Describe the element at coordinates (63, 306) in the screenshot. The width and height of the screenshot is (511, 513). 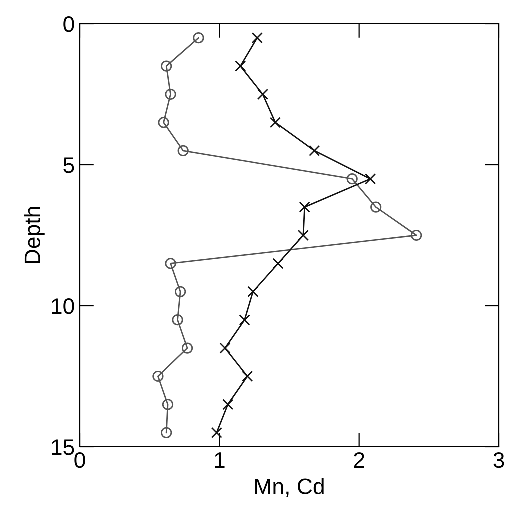
I see `y-tick-label: 10` at that location.